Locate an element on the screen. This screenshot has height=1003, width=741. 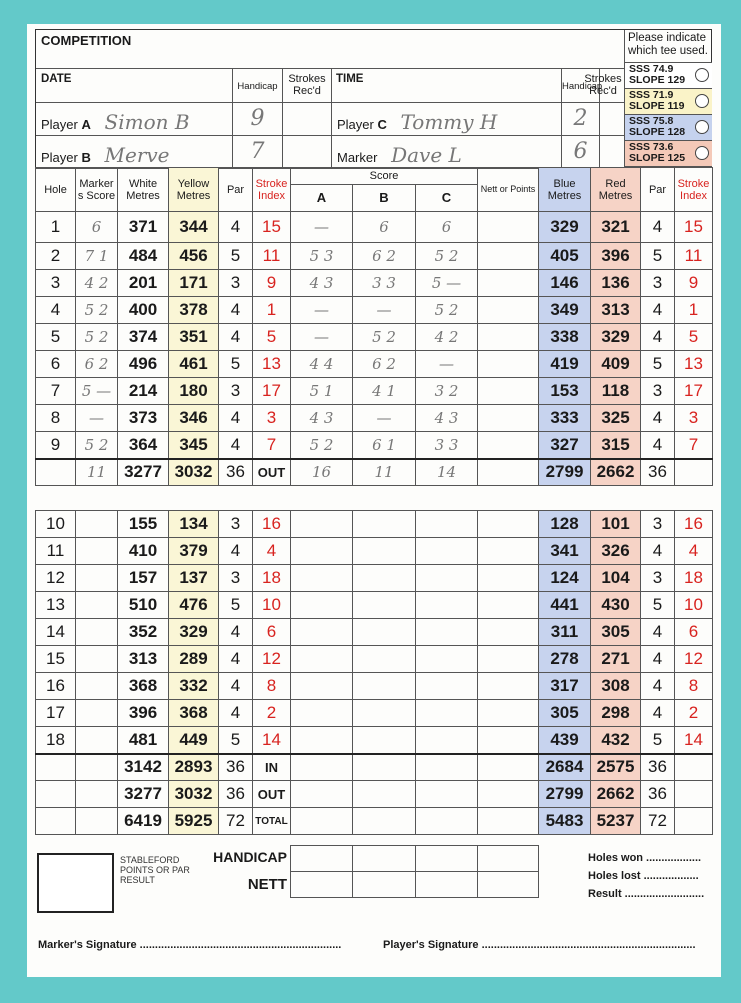
score-c: 6 is located at coordinates (446, 227).